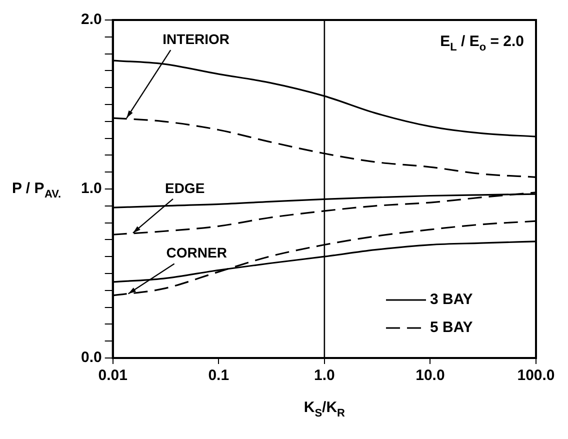  What do you see at coordinates (430, 375) in the screenshot?
I see `x-tick-label: 10.0` at bounding box center [430, 375].